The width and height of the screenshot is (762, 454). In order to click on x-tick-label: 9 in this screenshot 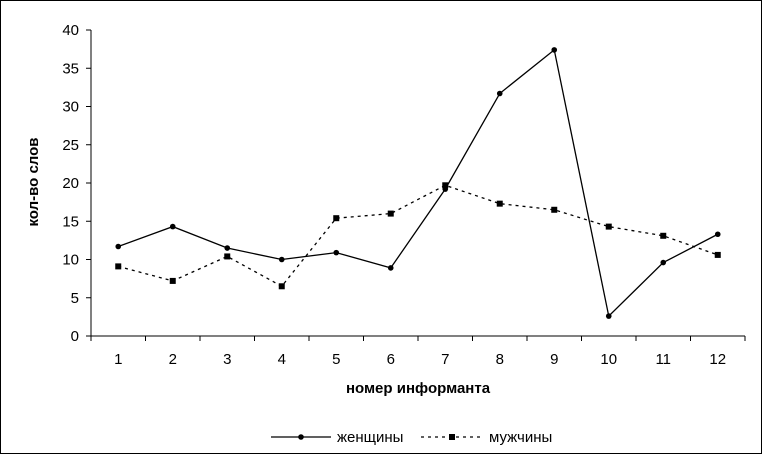, I will do `click(554, 359)`.